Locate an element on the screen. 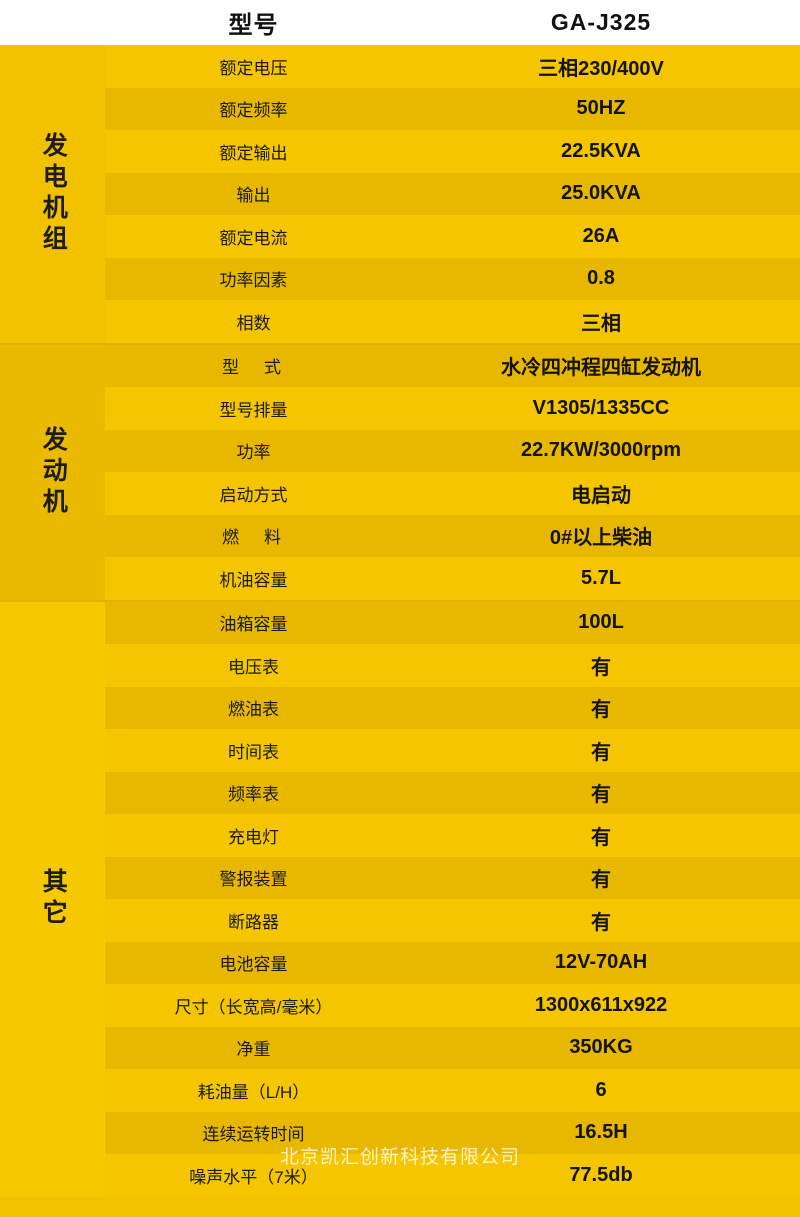  row-label: 断路器 is located at coordinates (253, 920).